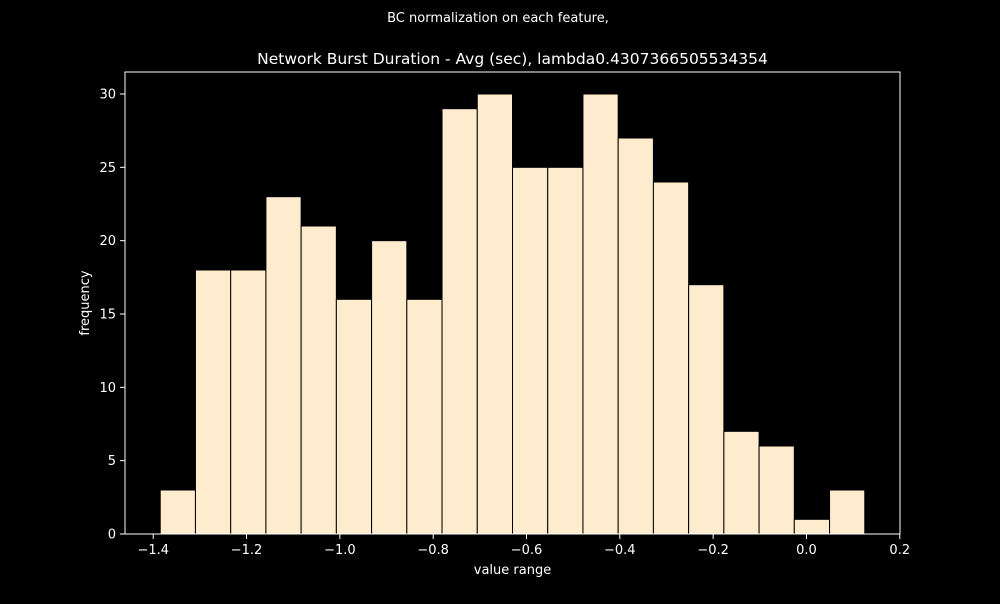  What do you see at coordinates (899, 550) in the screenshot?
I see `x-tick-label: 0.2` at bounding box center [899, 550].